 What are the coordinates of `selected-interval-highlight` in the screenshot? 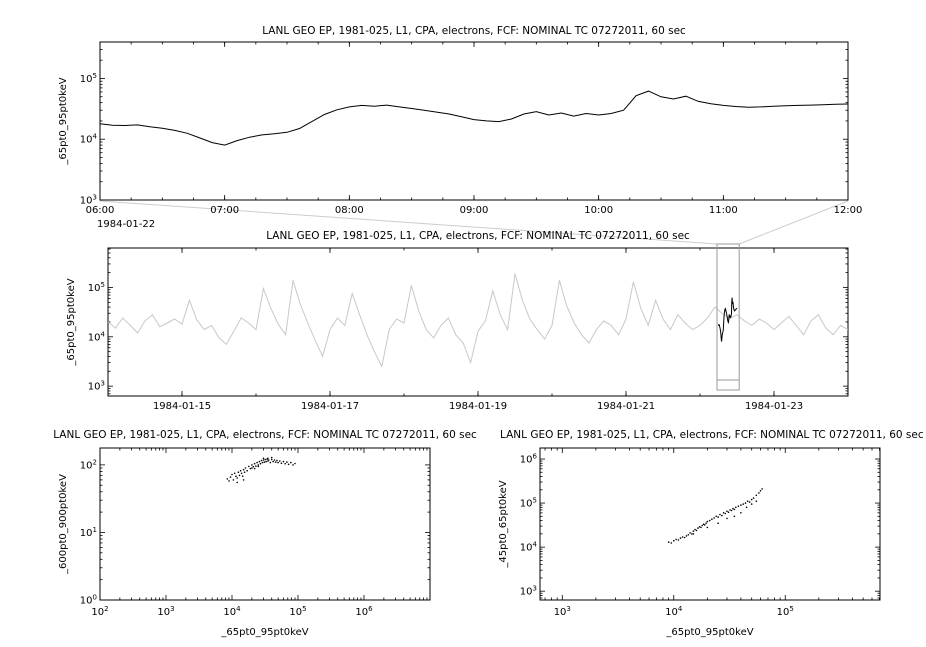 It's located at (728, 319).